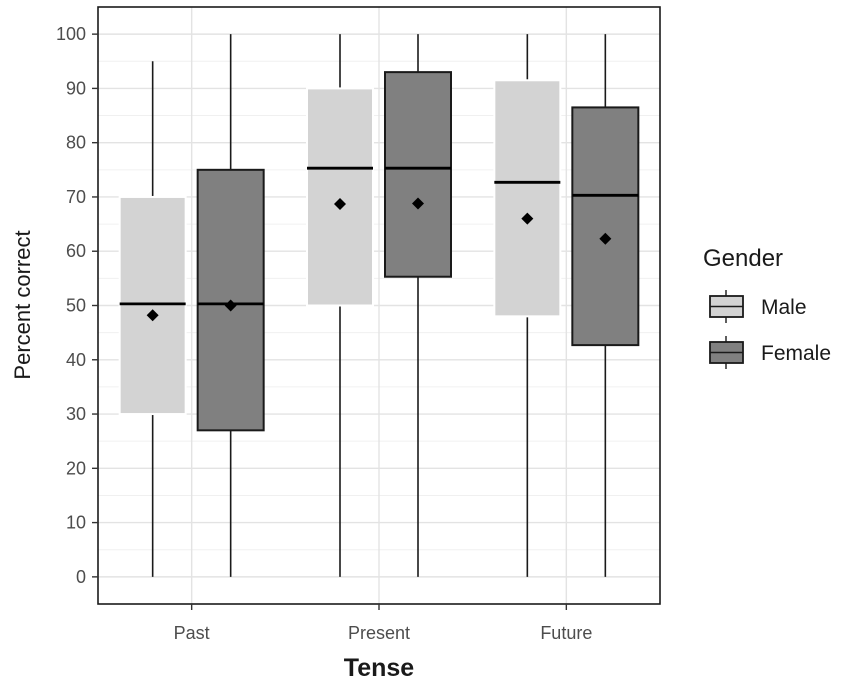  Describe the element at coordinates (76, 143) in the screenshot. I see `y-tick-label: 80` at that location.